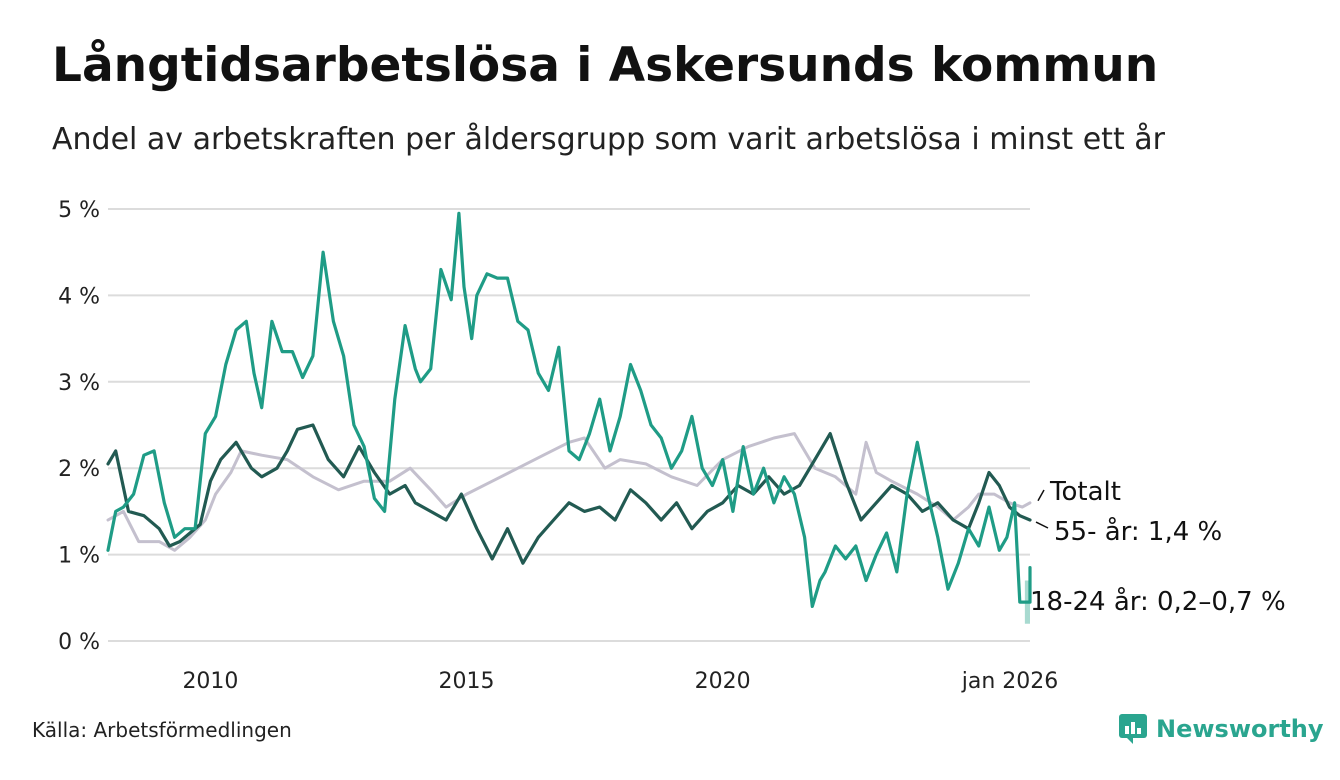  What do you see at coordinates (79, 426) in the screenshot?
I see `y-axis: 0 % 1 % 2 % 3 % 4 % 5 %` at bounding box center [79, 426].